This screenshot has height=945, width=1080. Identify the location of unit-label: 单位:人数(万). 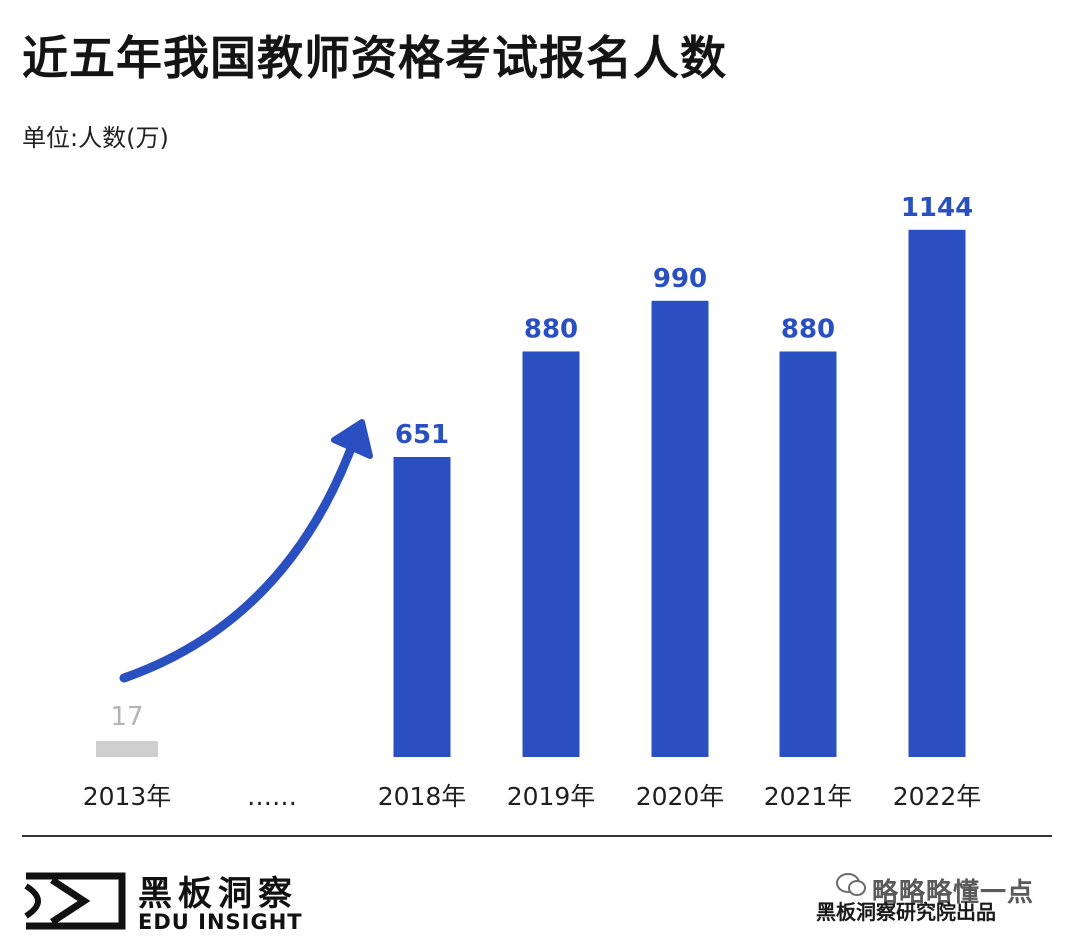
(95, 138).